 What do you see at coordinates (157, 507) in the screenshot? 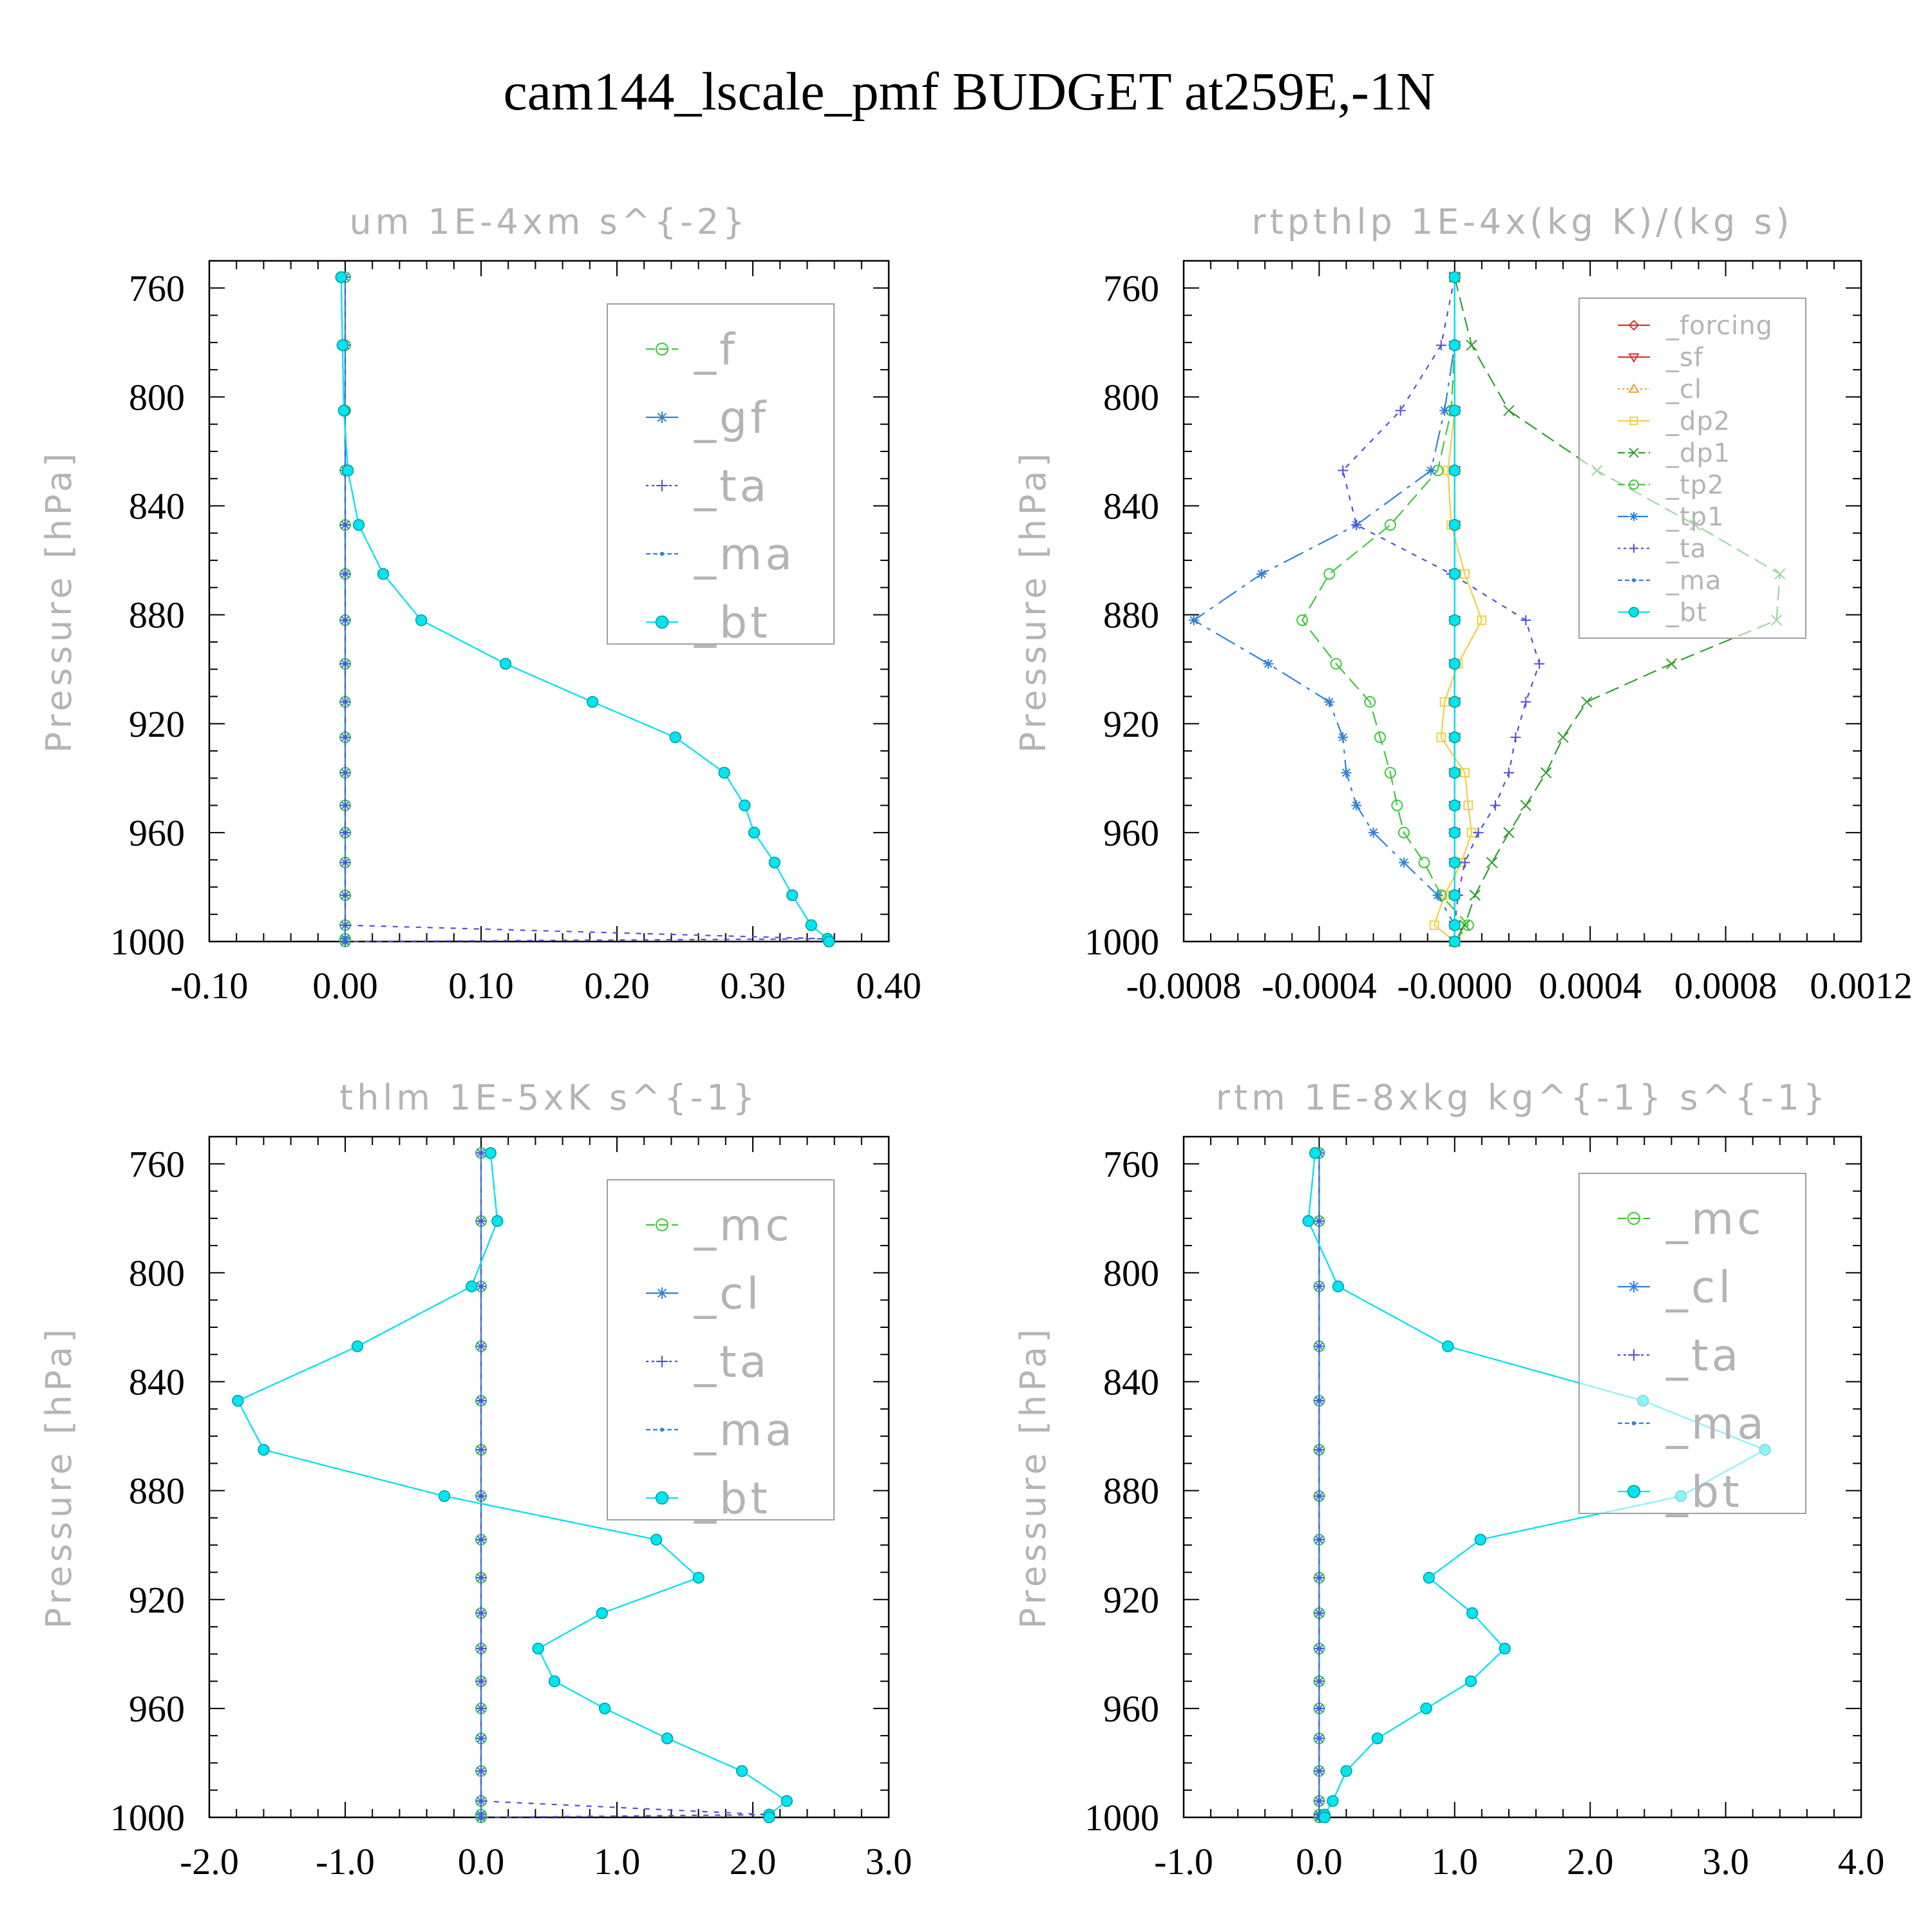
I see `y-tick-label: 840` at bounding box center [157, 507].